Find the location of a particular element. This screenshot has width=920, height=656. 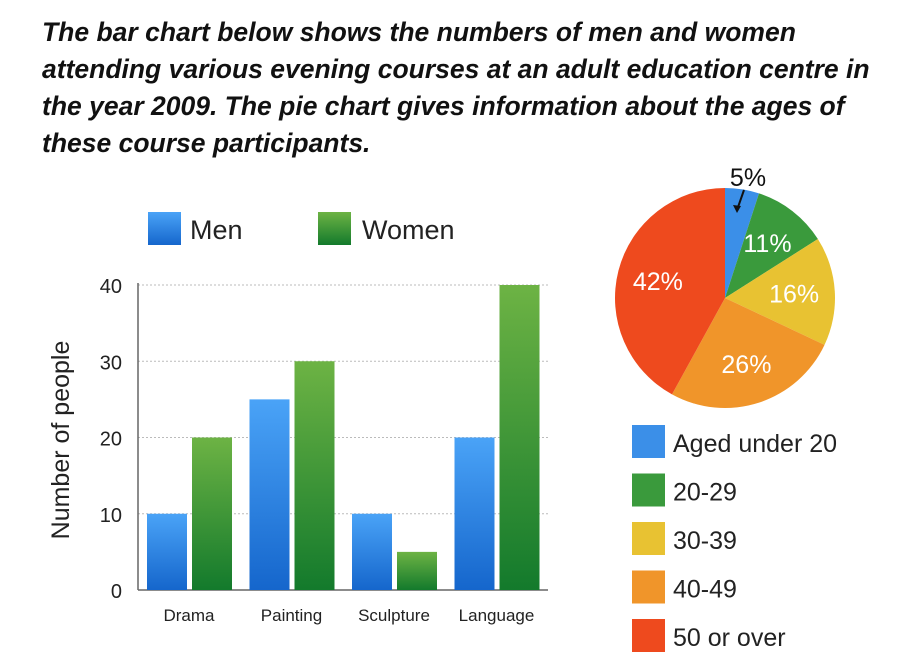

bar-men-language is located at coordinates (474, 513).